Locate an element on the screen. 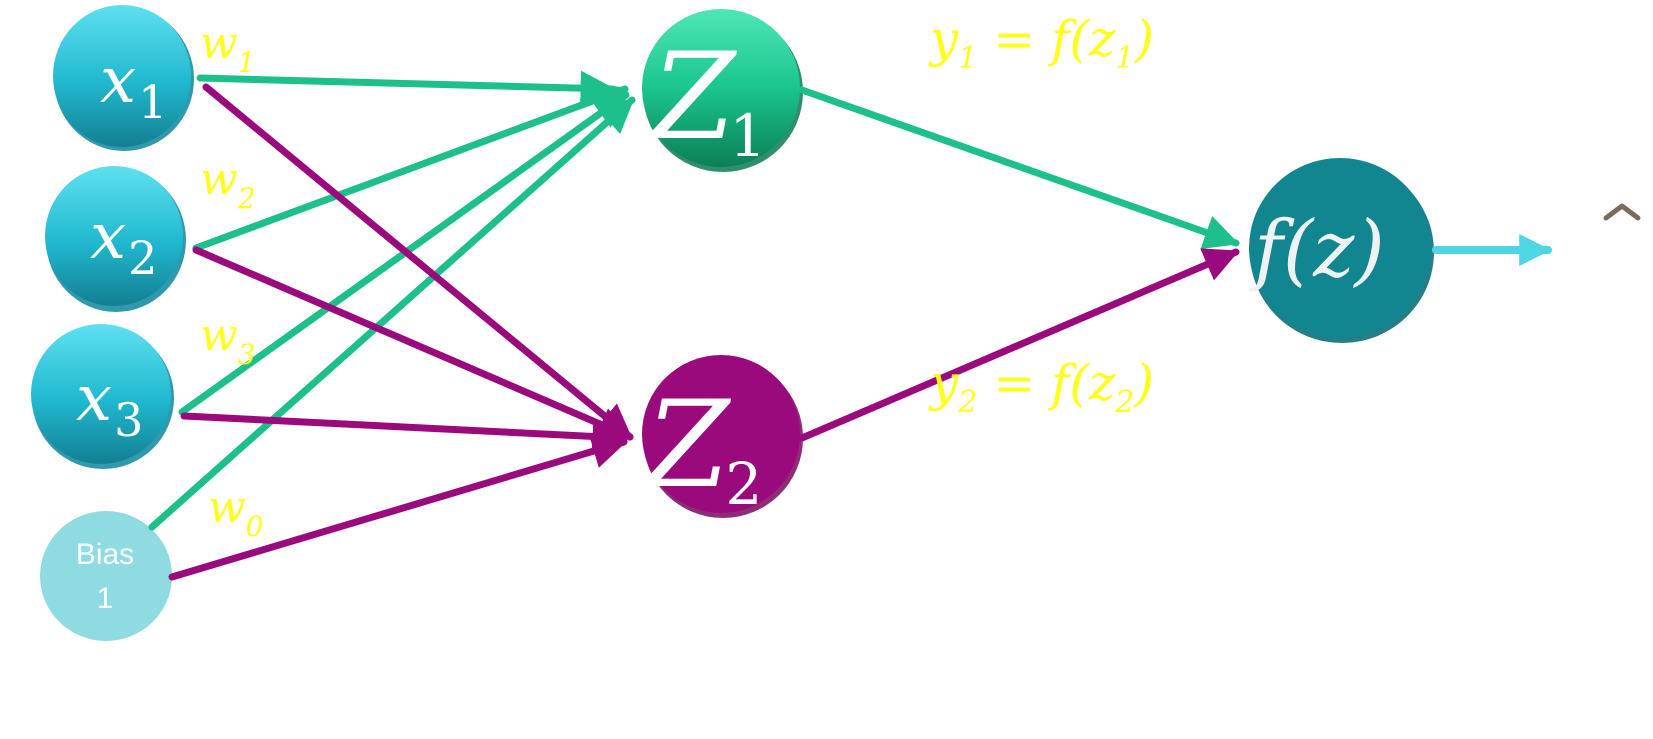  svg-text: Z1 is located at coordinates (707, 99).